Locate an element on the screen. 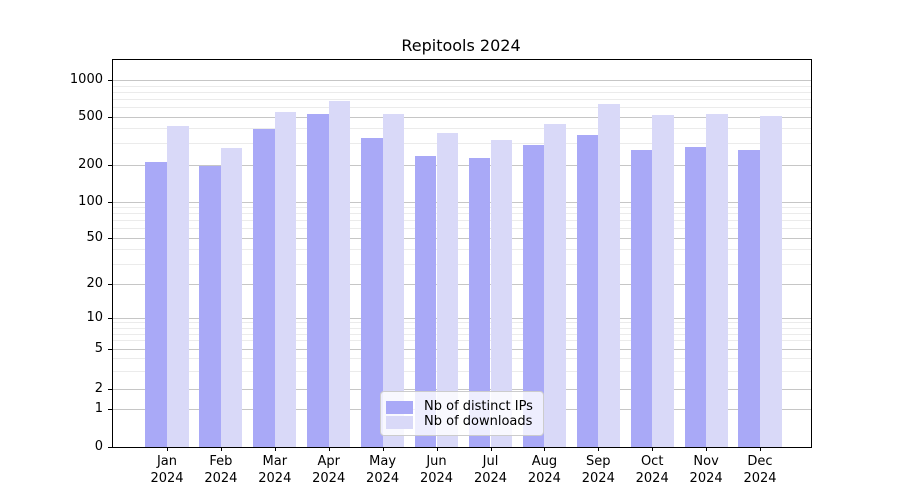  y-tick-label: 20 is located at coordinates (94, 284).